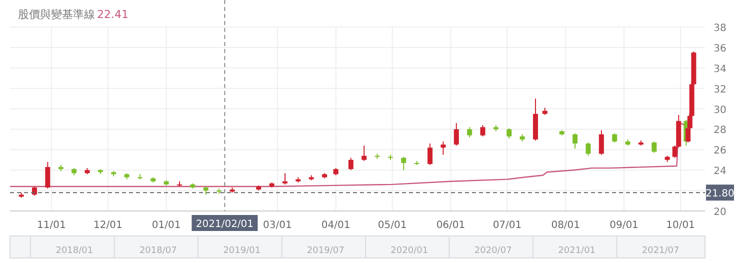  I want to click on x-tick-label: 03/01, so click(277, 225).